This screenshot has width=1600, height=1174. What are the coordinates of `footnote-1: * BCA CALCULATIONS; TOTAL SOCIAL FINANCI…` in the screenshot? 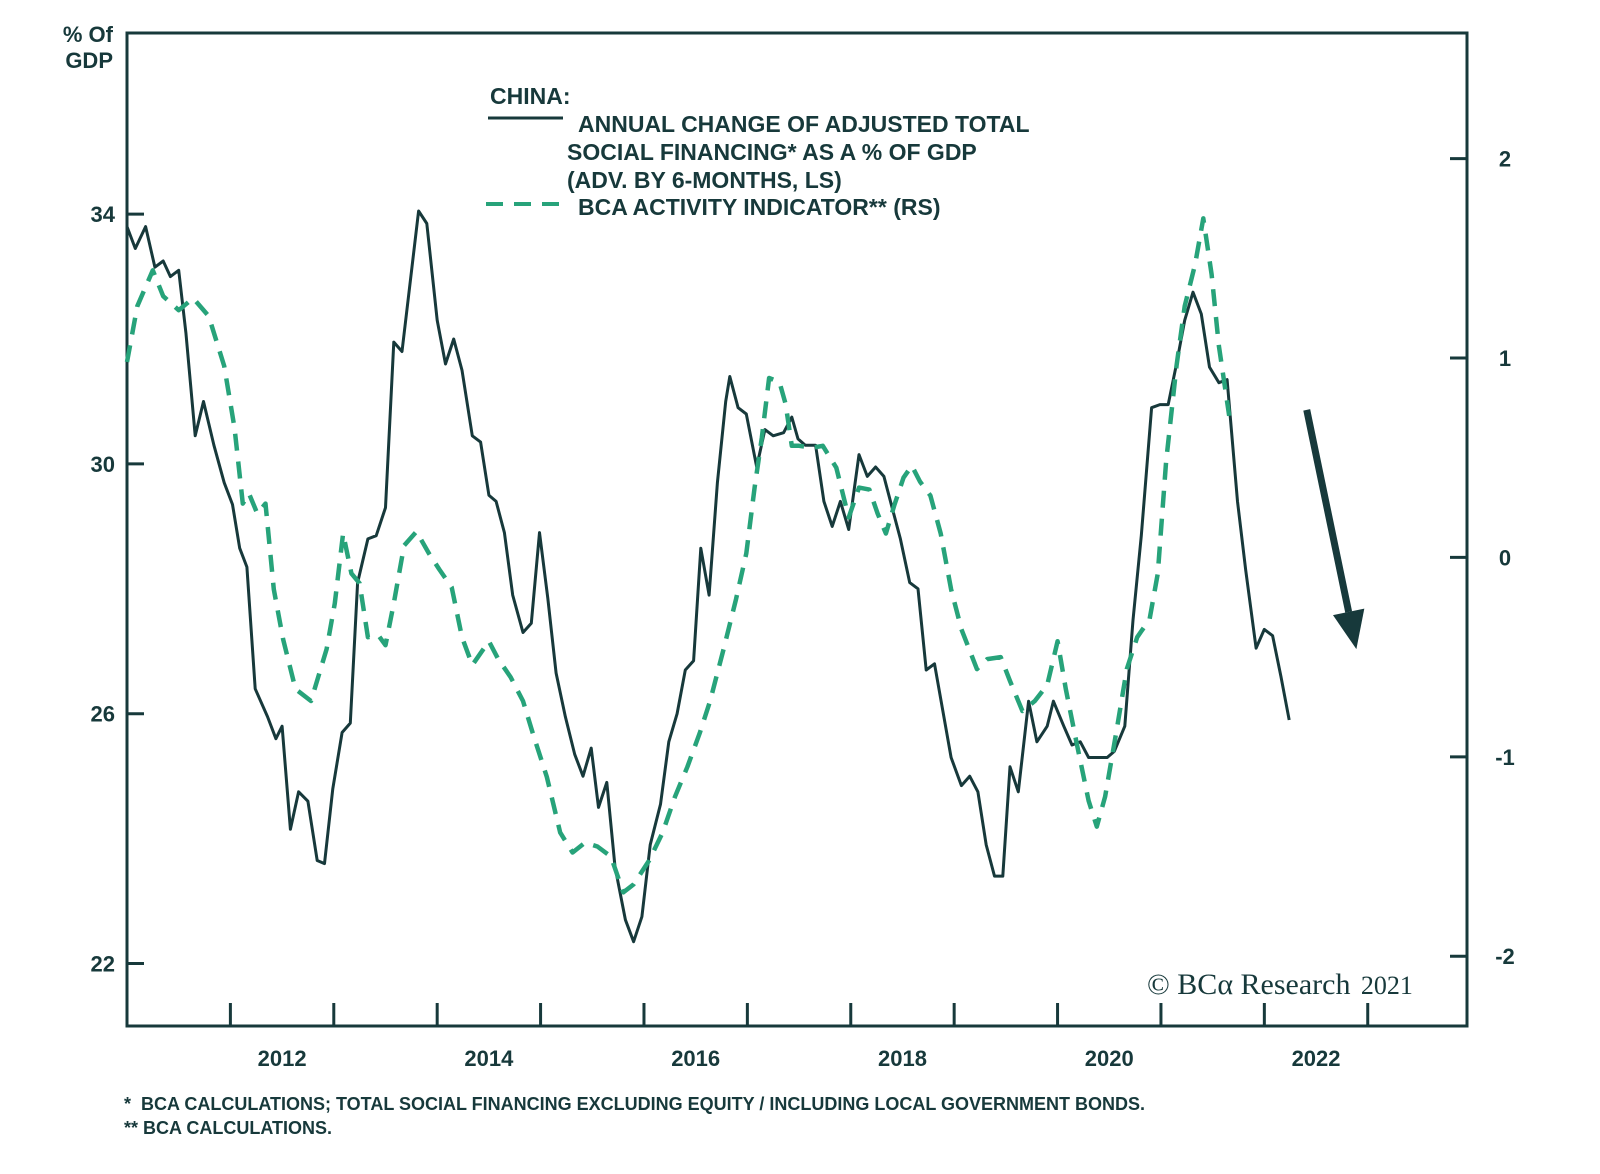 It's located at (635, 1104).